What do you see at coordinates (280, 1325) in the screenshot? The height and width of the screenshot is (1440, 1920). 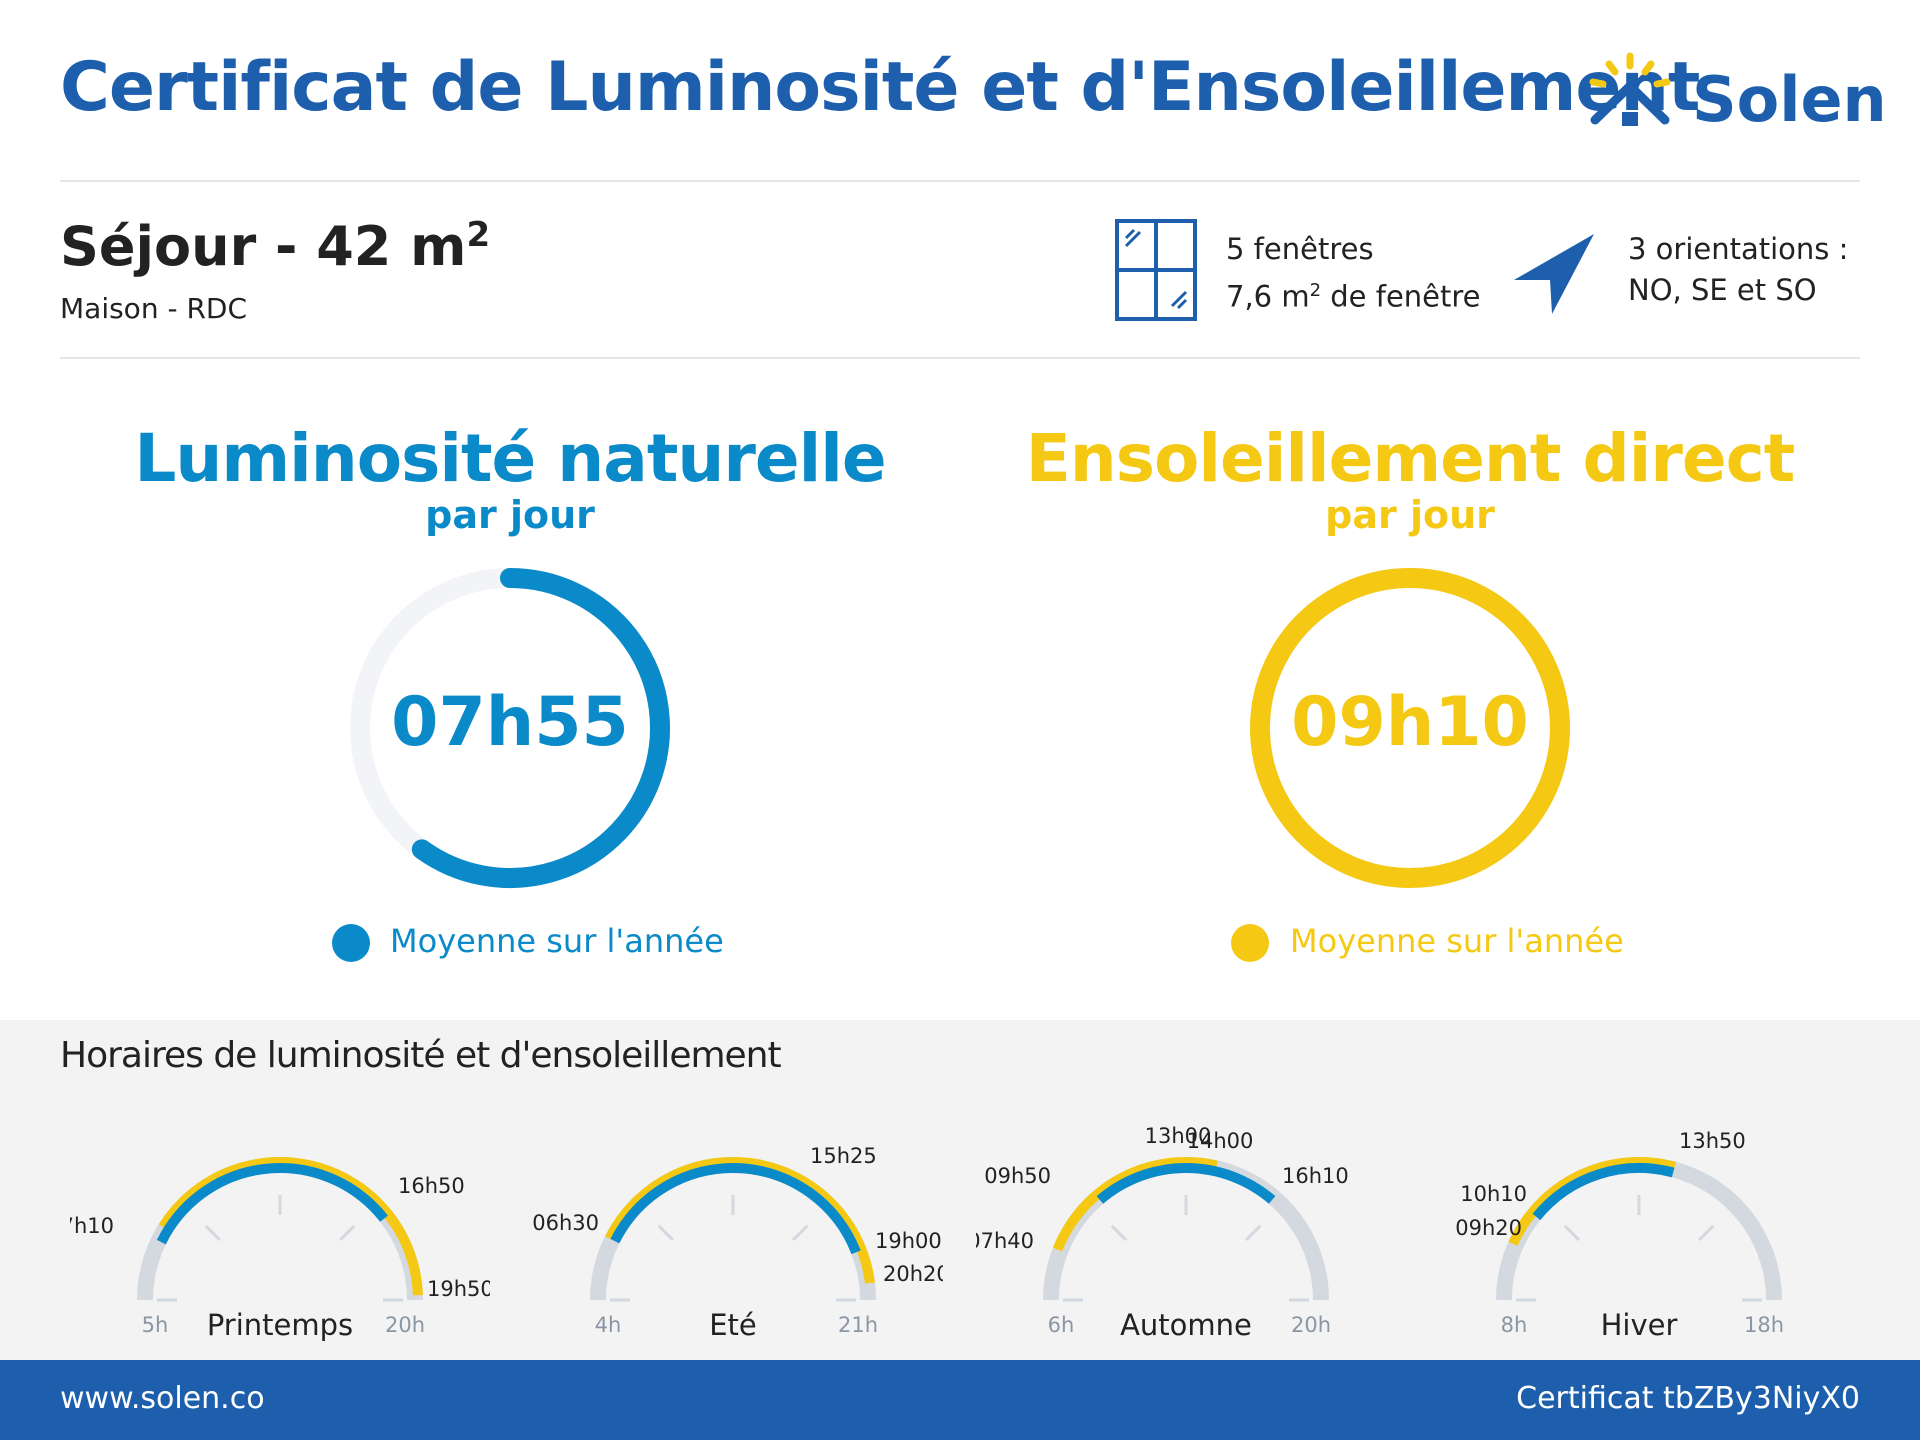 I see `season-name: Printemps` at bounding box center [280, 1325].